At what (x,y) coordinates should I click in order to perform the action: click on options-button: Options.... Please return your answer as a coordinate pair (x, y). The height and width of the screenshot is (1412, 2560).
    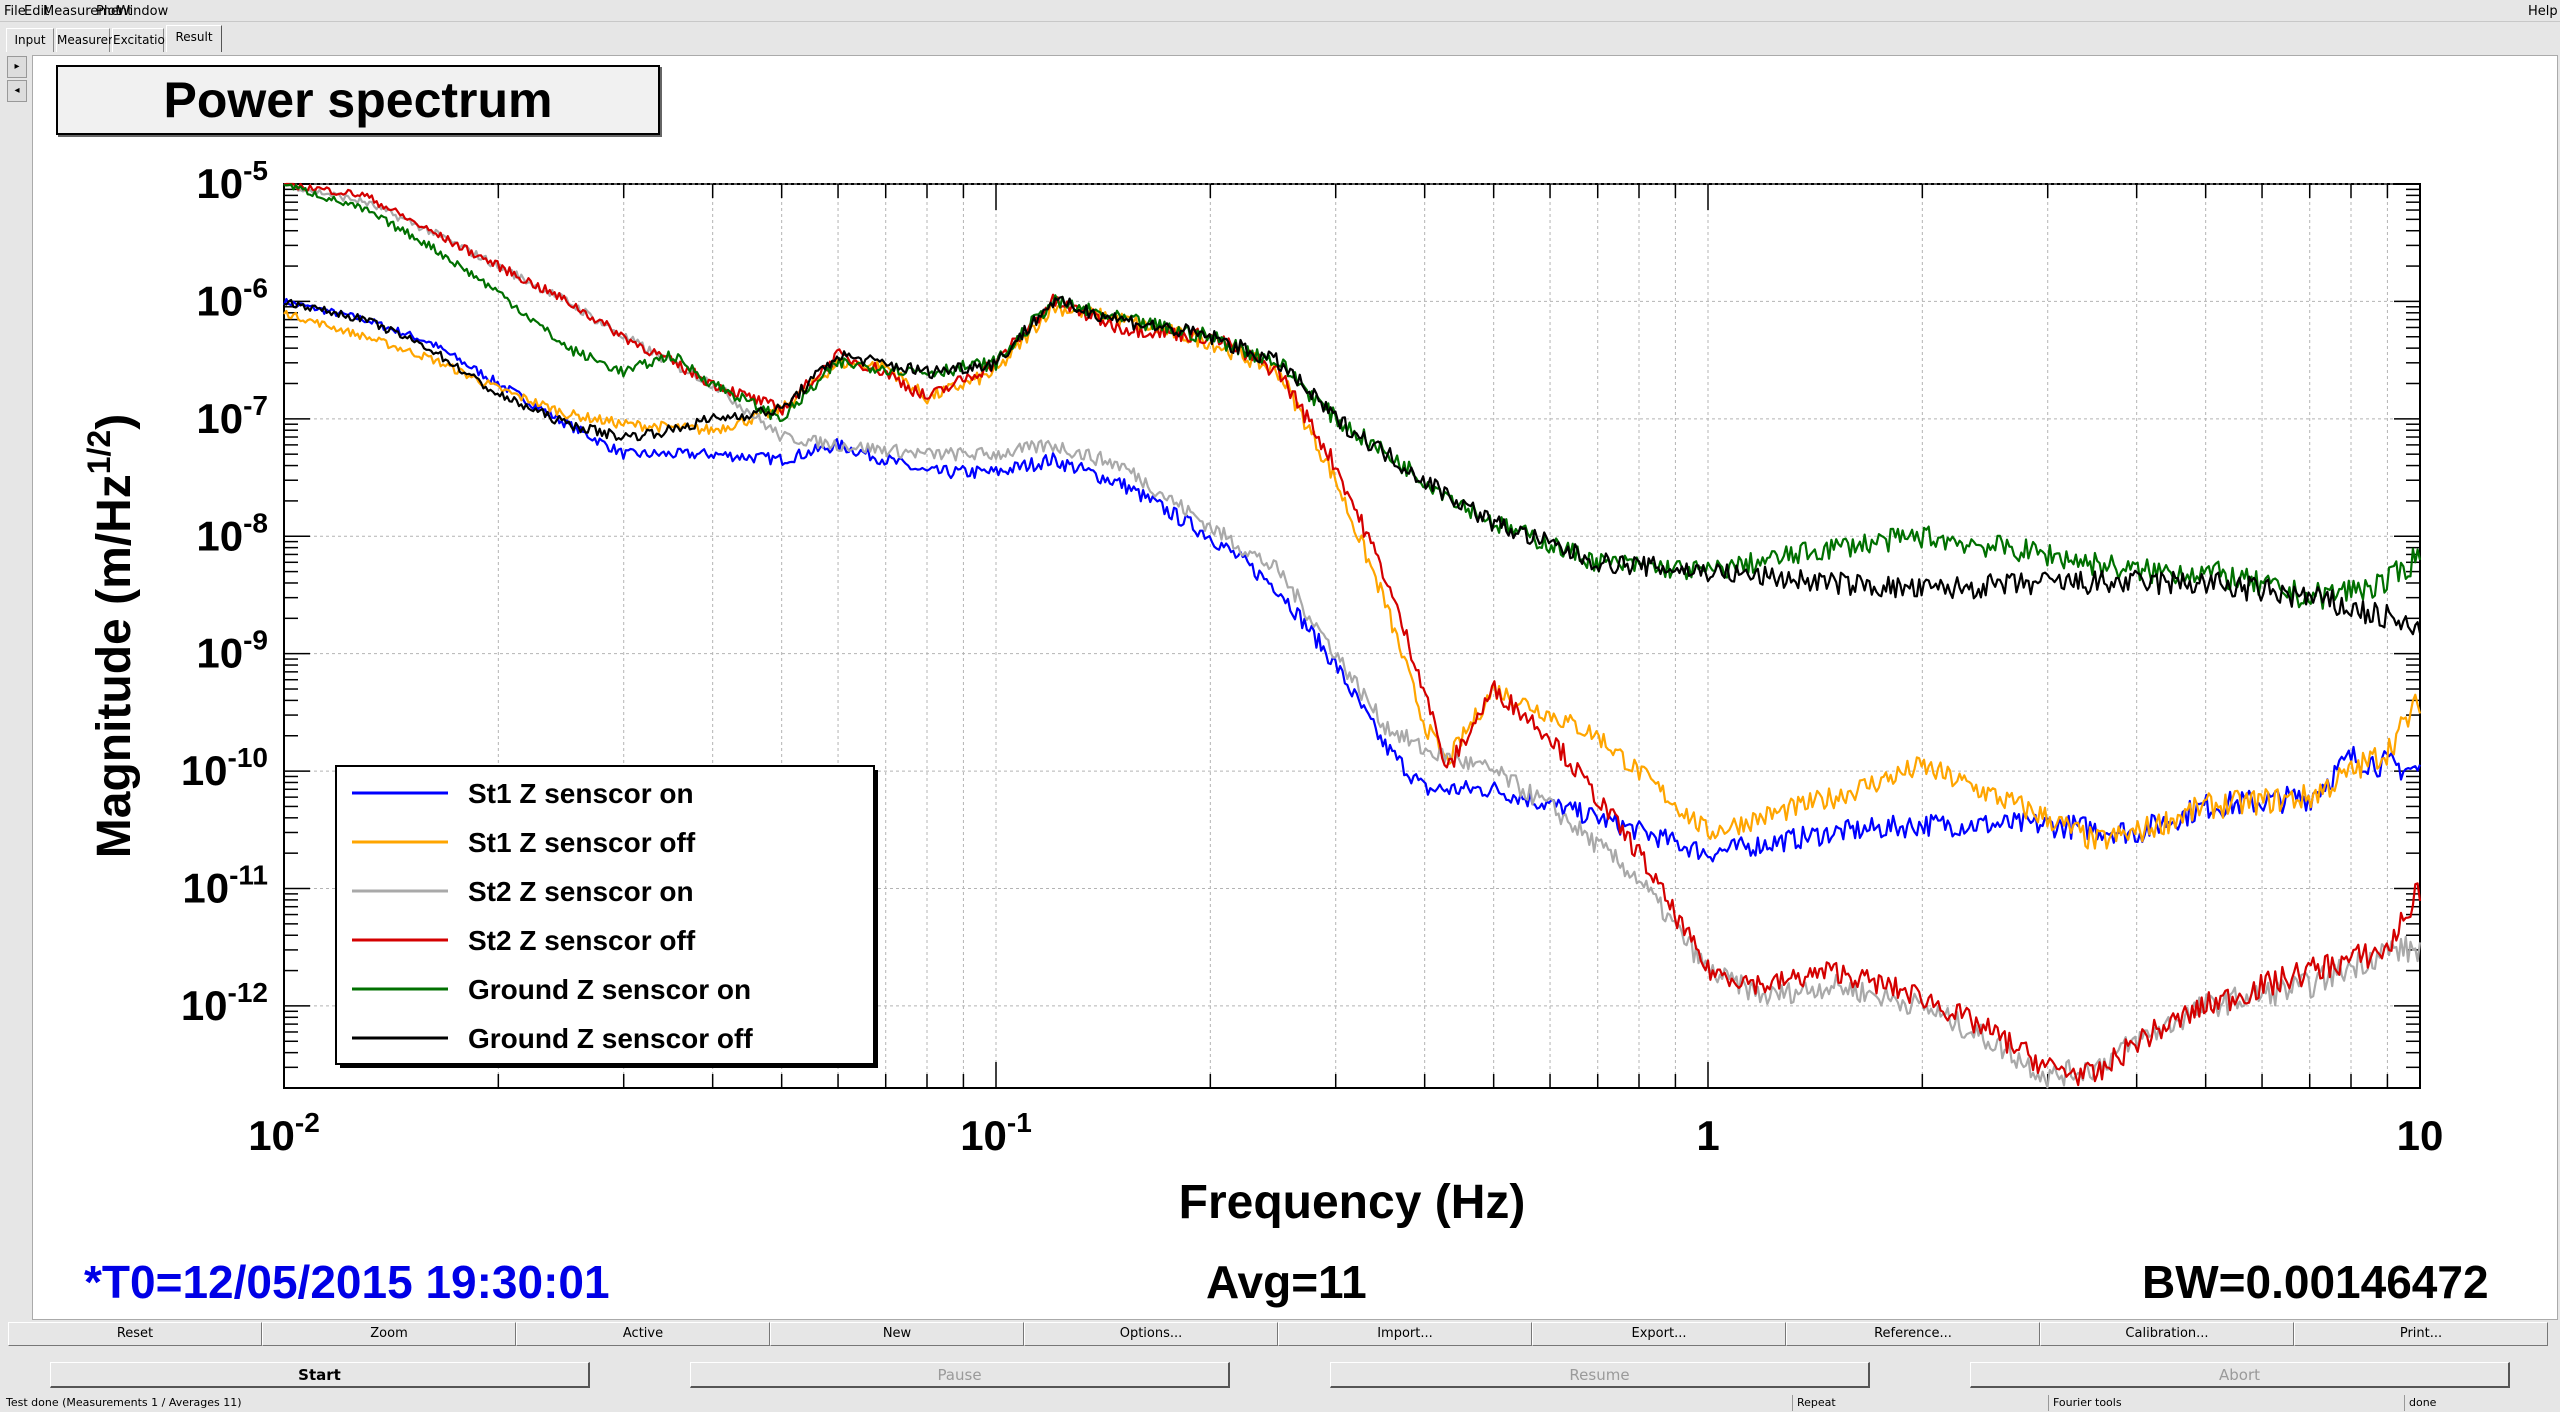
    Looking at the image, I should click on (1151, 1334).